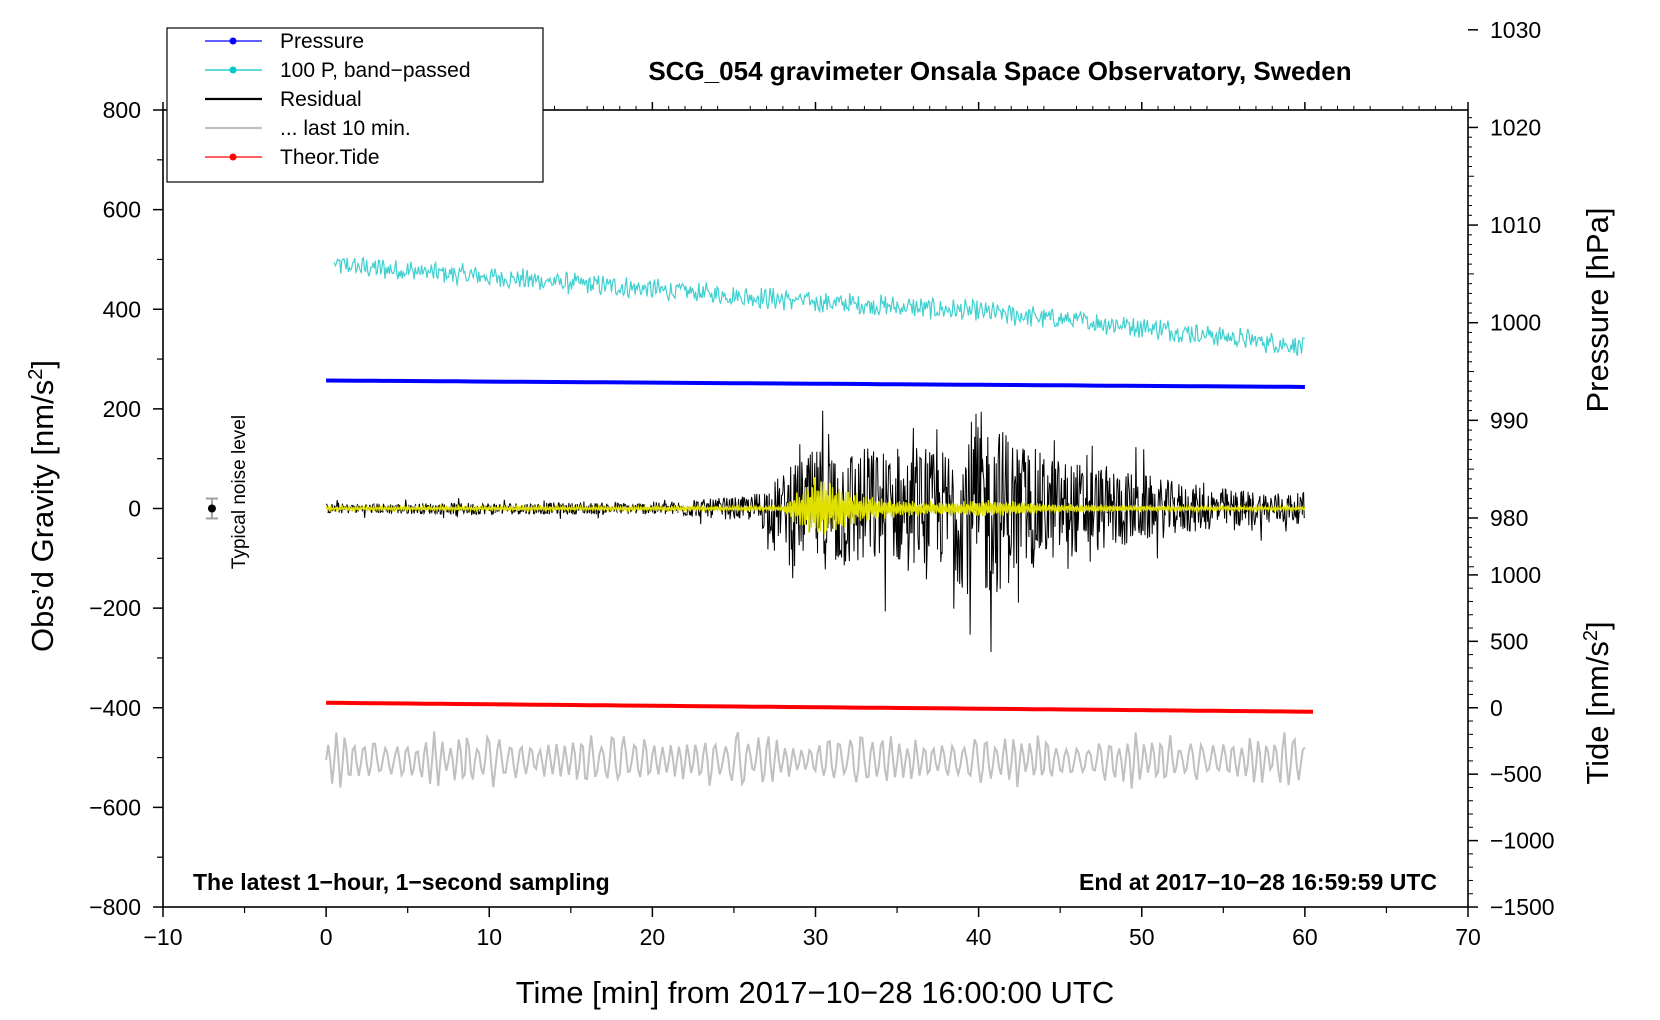 Image resolution: width=1660 pixels, height=1020 pixels. Describe the element at coordinates (489, 937) in the screenshot. I see `x-tick-label: 10` at that location.